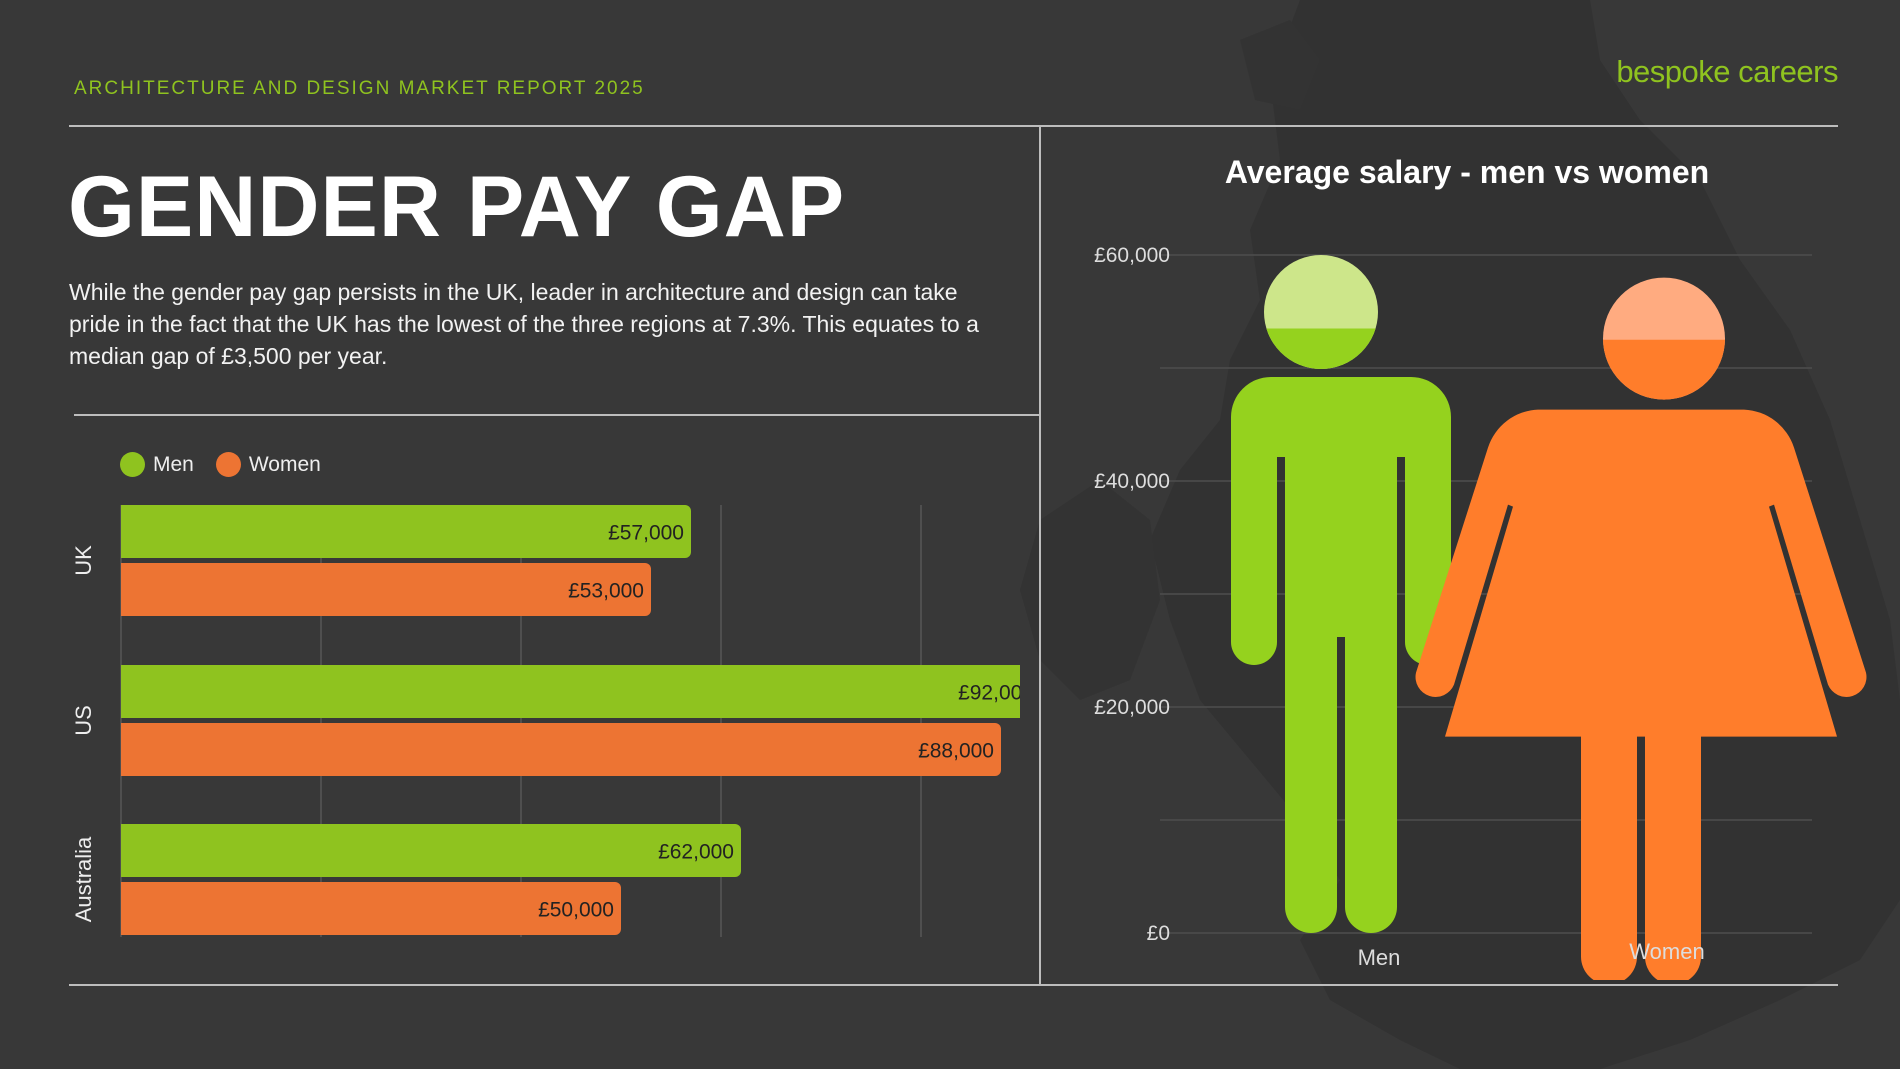  I want to click on figure-chart-tick-label: £0, so click(1158, 933).